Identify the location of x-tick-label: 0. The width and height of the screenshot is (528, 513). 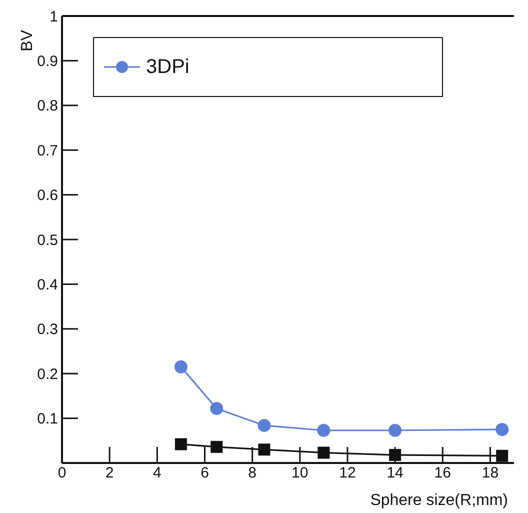
(62, 473).